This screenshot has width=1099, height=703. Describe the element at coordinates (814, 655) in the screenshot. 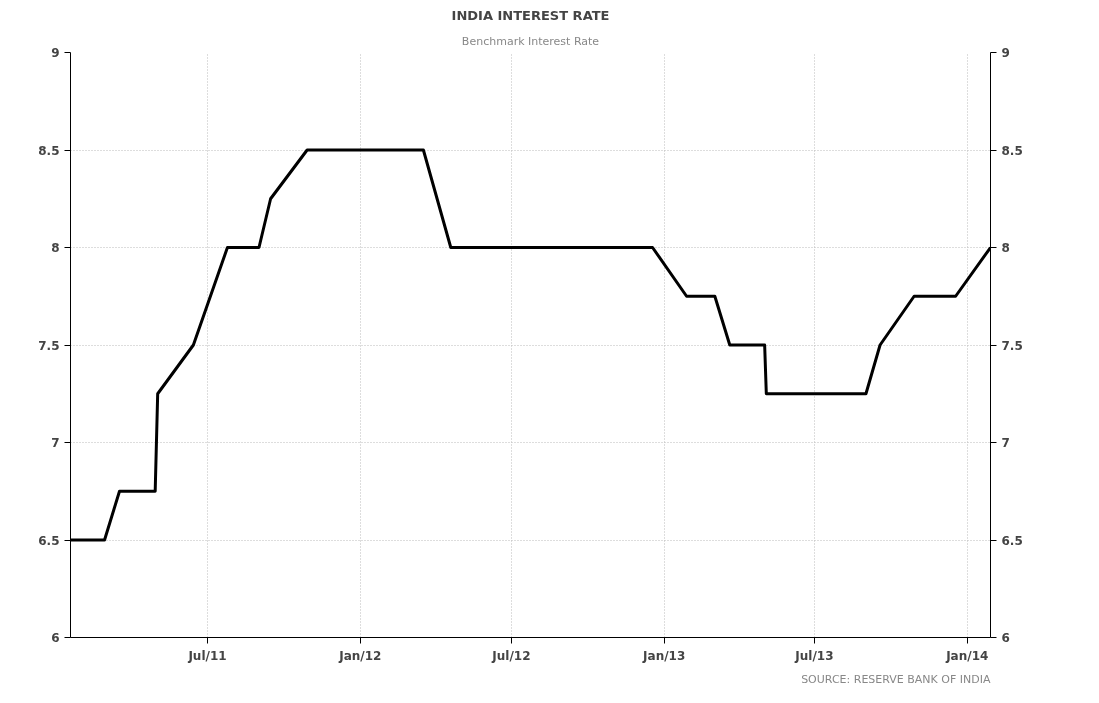

I see `x-tick-label: Jul/13` at that location.